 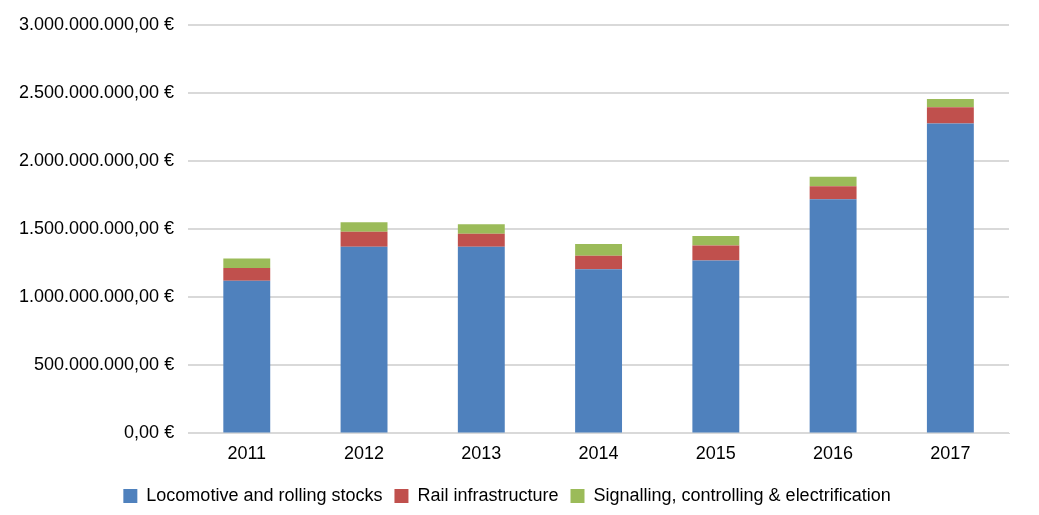 I want to click on y-tick-label: 2.000.000.000,00 €, so click(x=96, y=159).